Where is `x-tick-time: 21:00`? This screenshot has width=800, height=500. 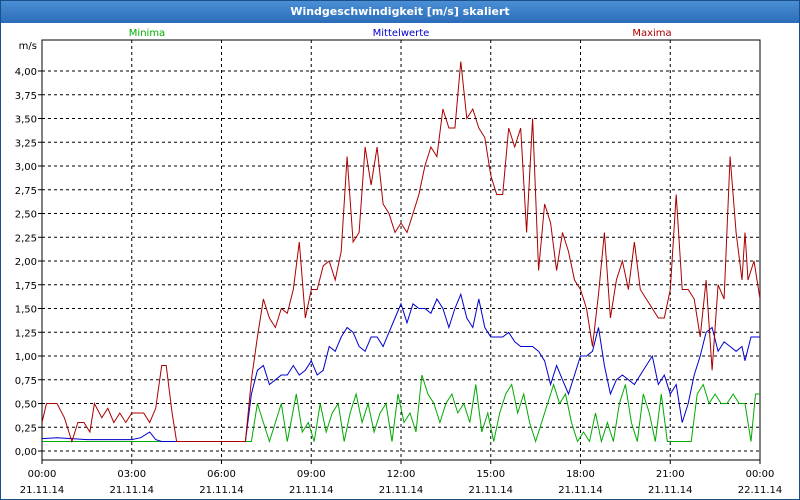
x-tick-time: 21:00 is located at coordinates (670, 474).